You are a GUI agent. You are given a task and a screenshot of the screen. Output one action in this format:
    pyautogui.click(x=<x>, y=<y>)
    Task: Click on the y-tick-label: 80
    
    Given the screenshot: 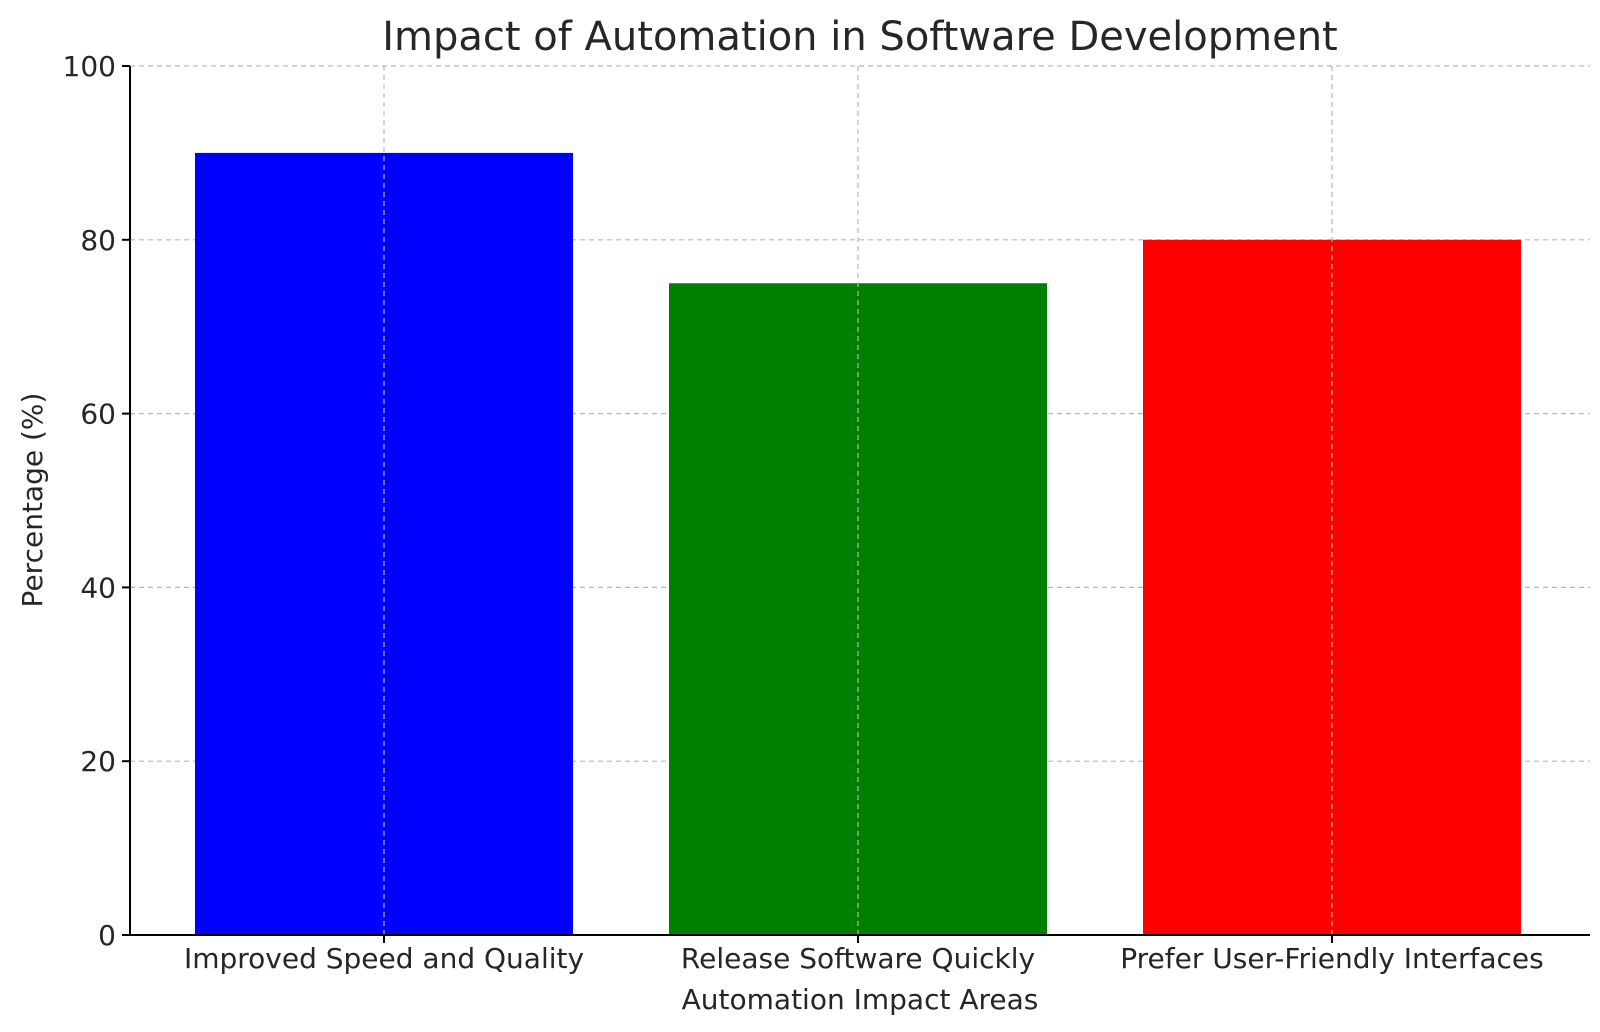 What is the action you would take?
    pyautogui.click(x=98, y=240)
    